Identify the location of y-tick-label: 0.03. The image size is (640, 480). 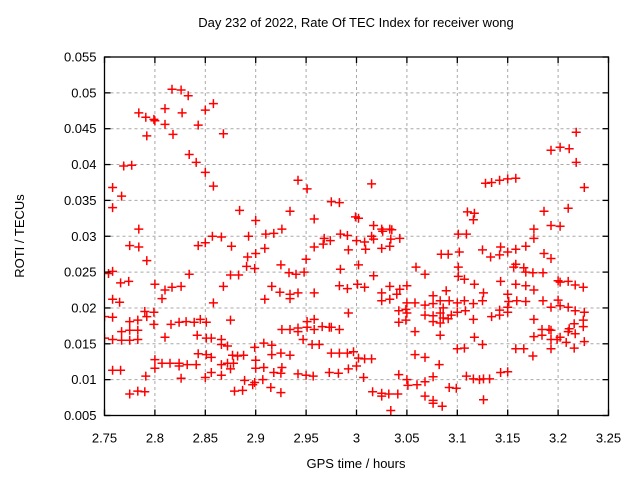
(83, 236).